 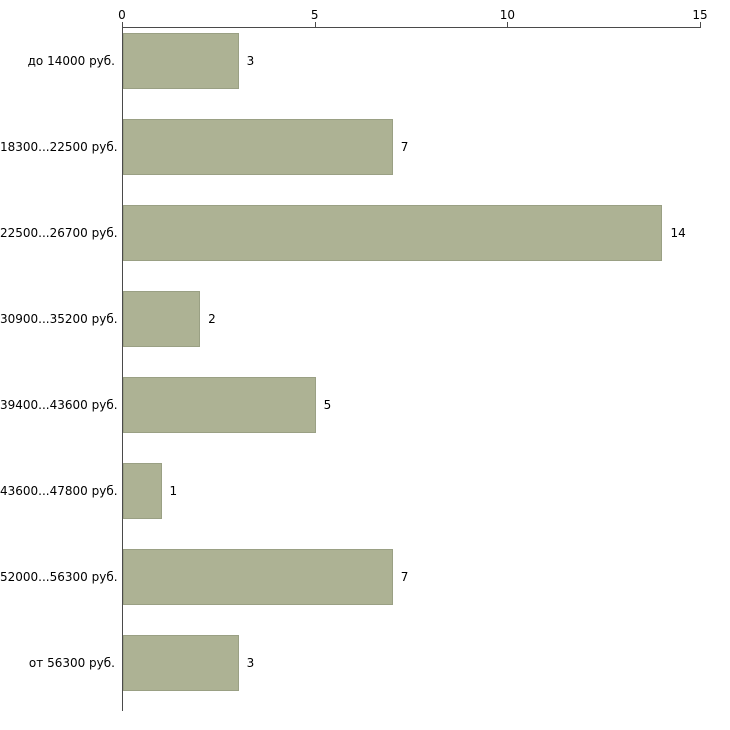 I want to click on value-label: 5, so click(x=327, y=405).